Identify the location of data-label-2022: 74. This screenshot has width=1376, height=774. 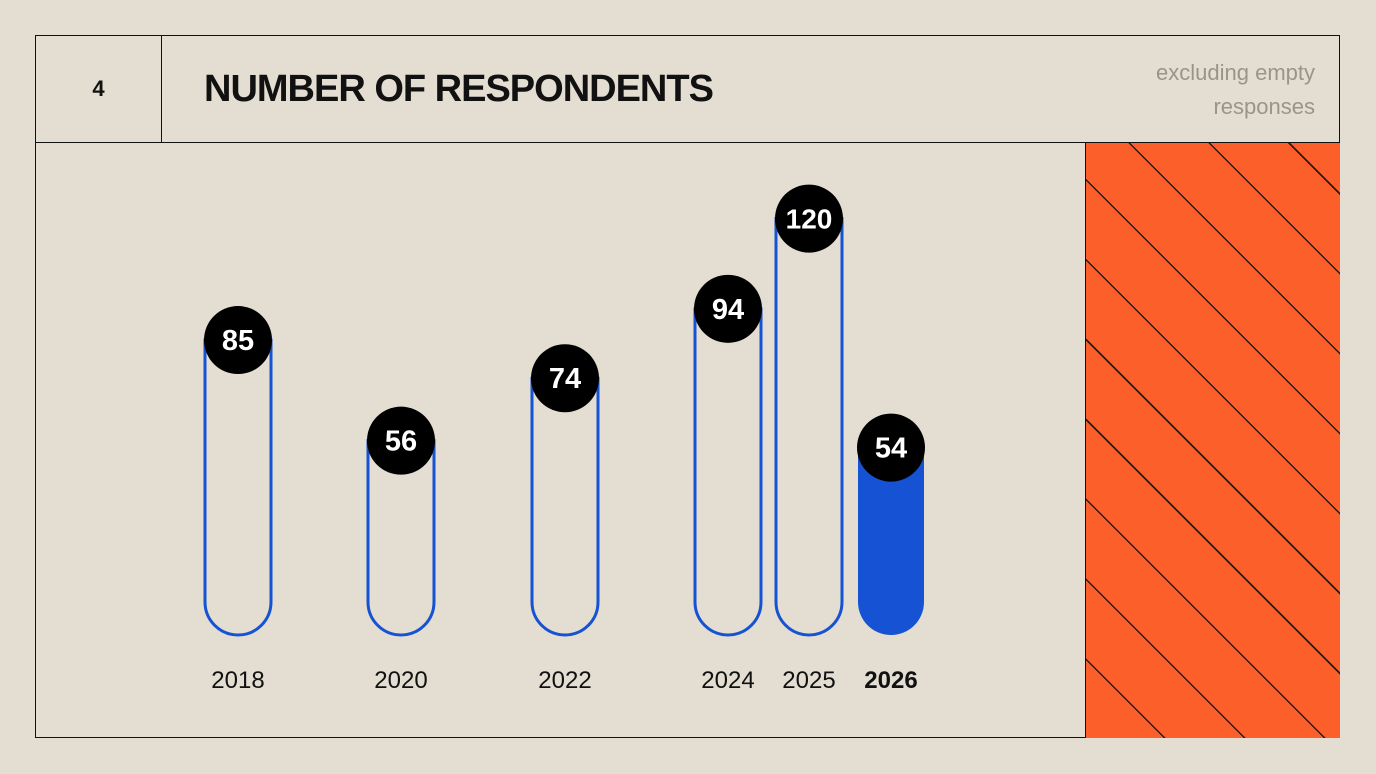
(565, 379).